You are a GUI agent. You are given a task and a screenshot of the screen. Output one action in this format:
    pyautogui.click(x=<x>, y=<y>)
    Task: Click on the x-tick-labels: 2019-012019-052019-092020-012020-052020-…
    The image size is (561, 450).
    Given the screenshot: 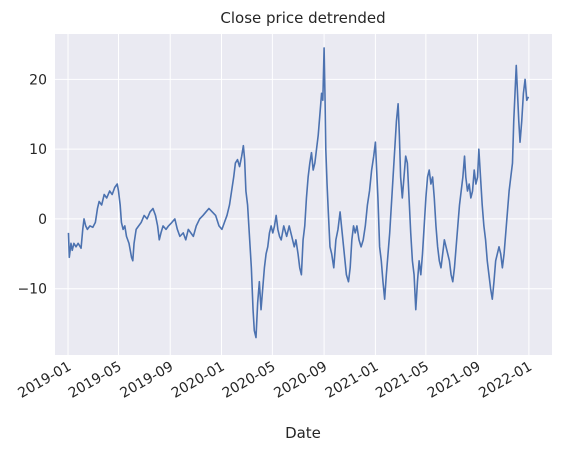 What is the action you would take?
    pyautogui.click(x=275, y=380)
    